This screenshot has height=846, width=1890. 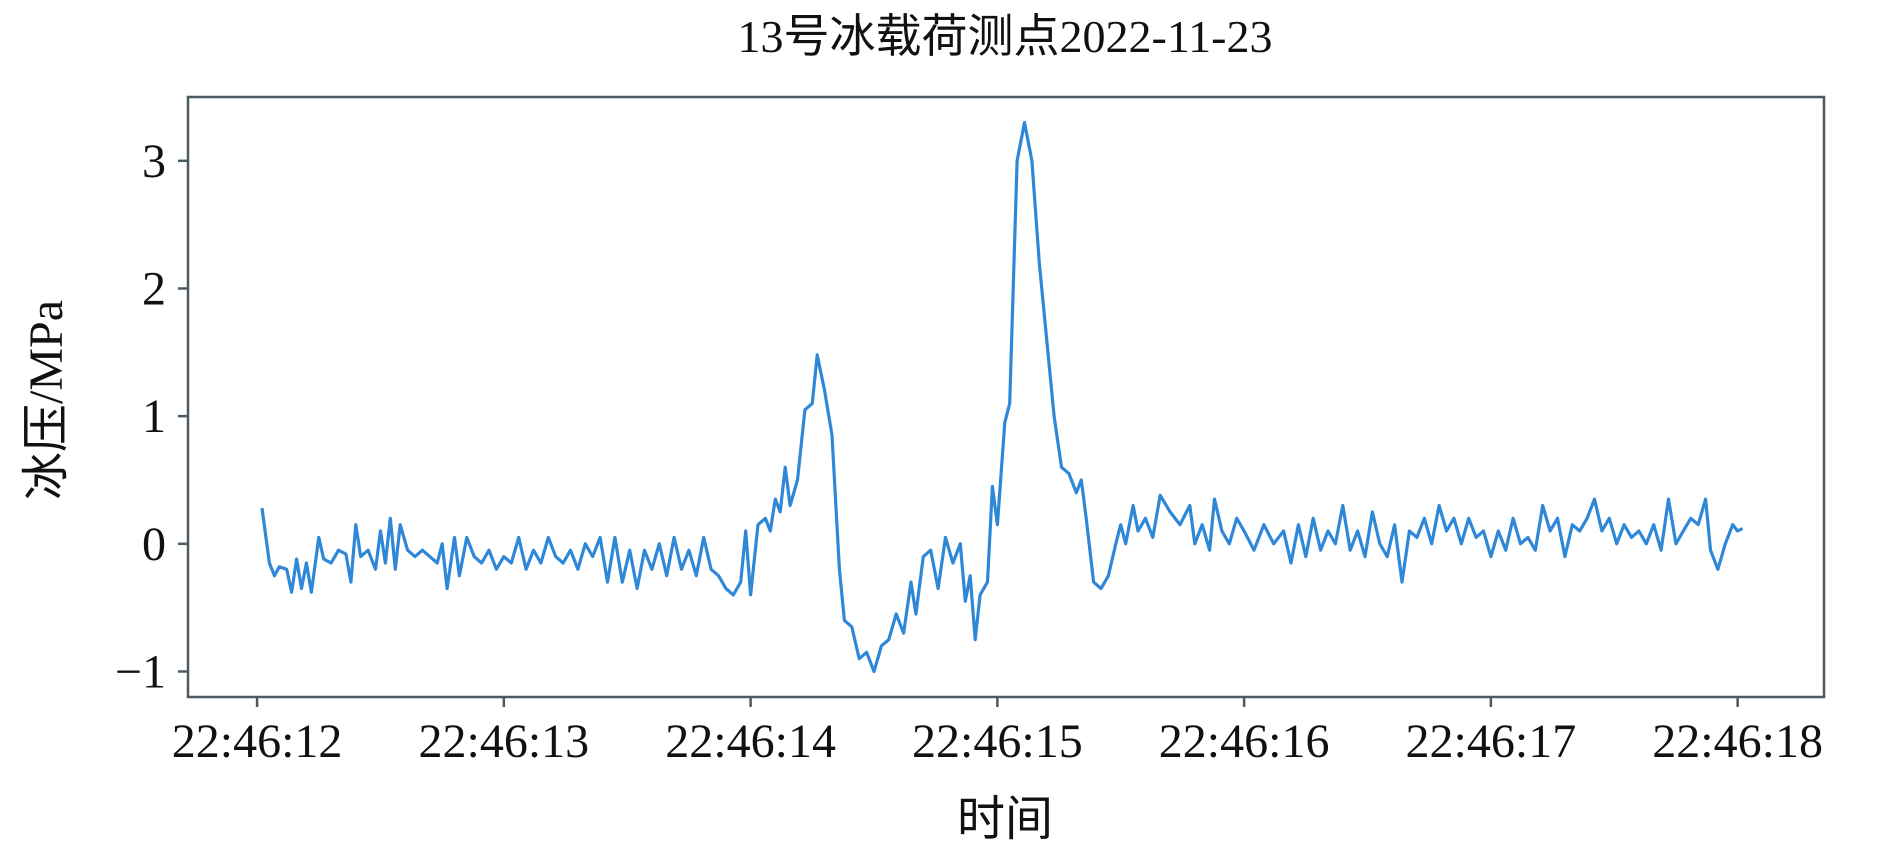 I want to click on y-tick-label: 1, so click(x=154, y=416).